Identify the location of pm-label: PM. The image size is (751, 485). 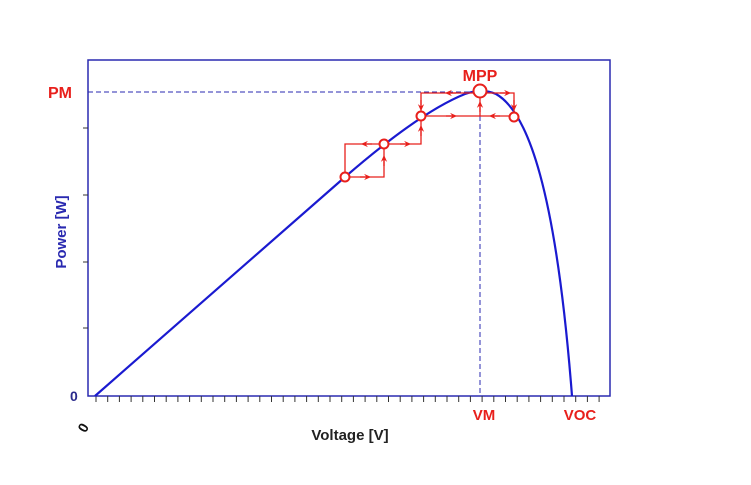
(60, 93).